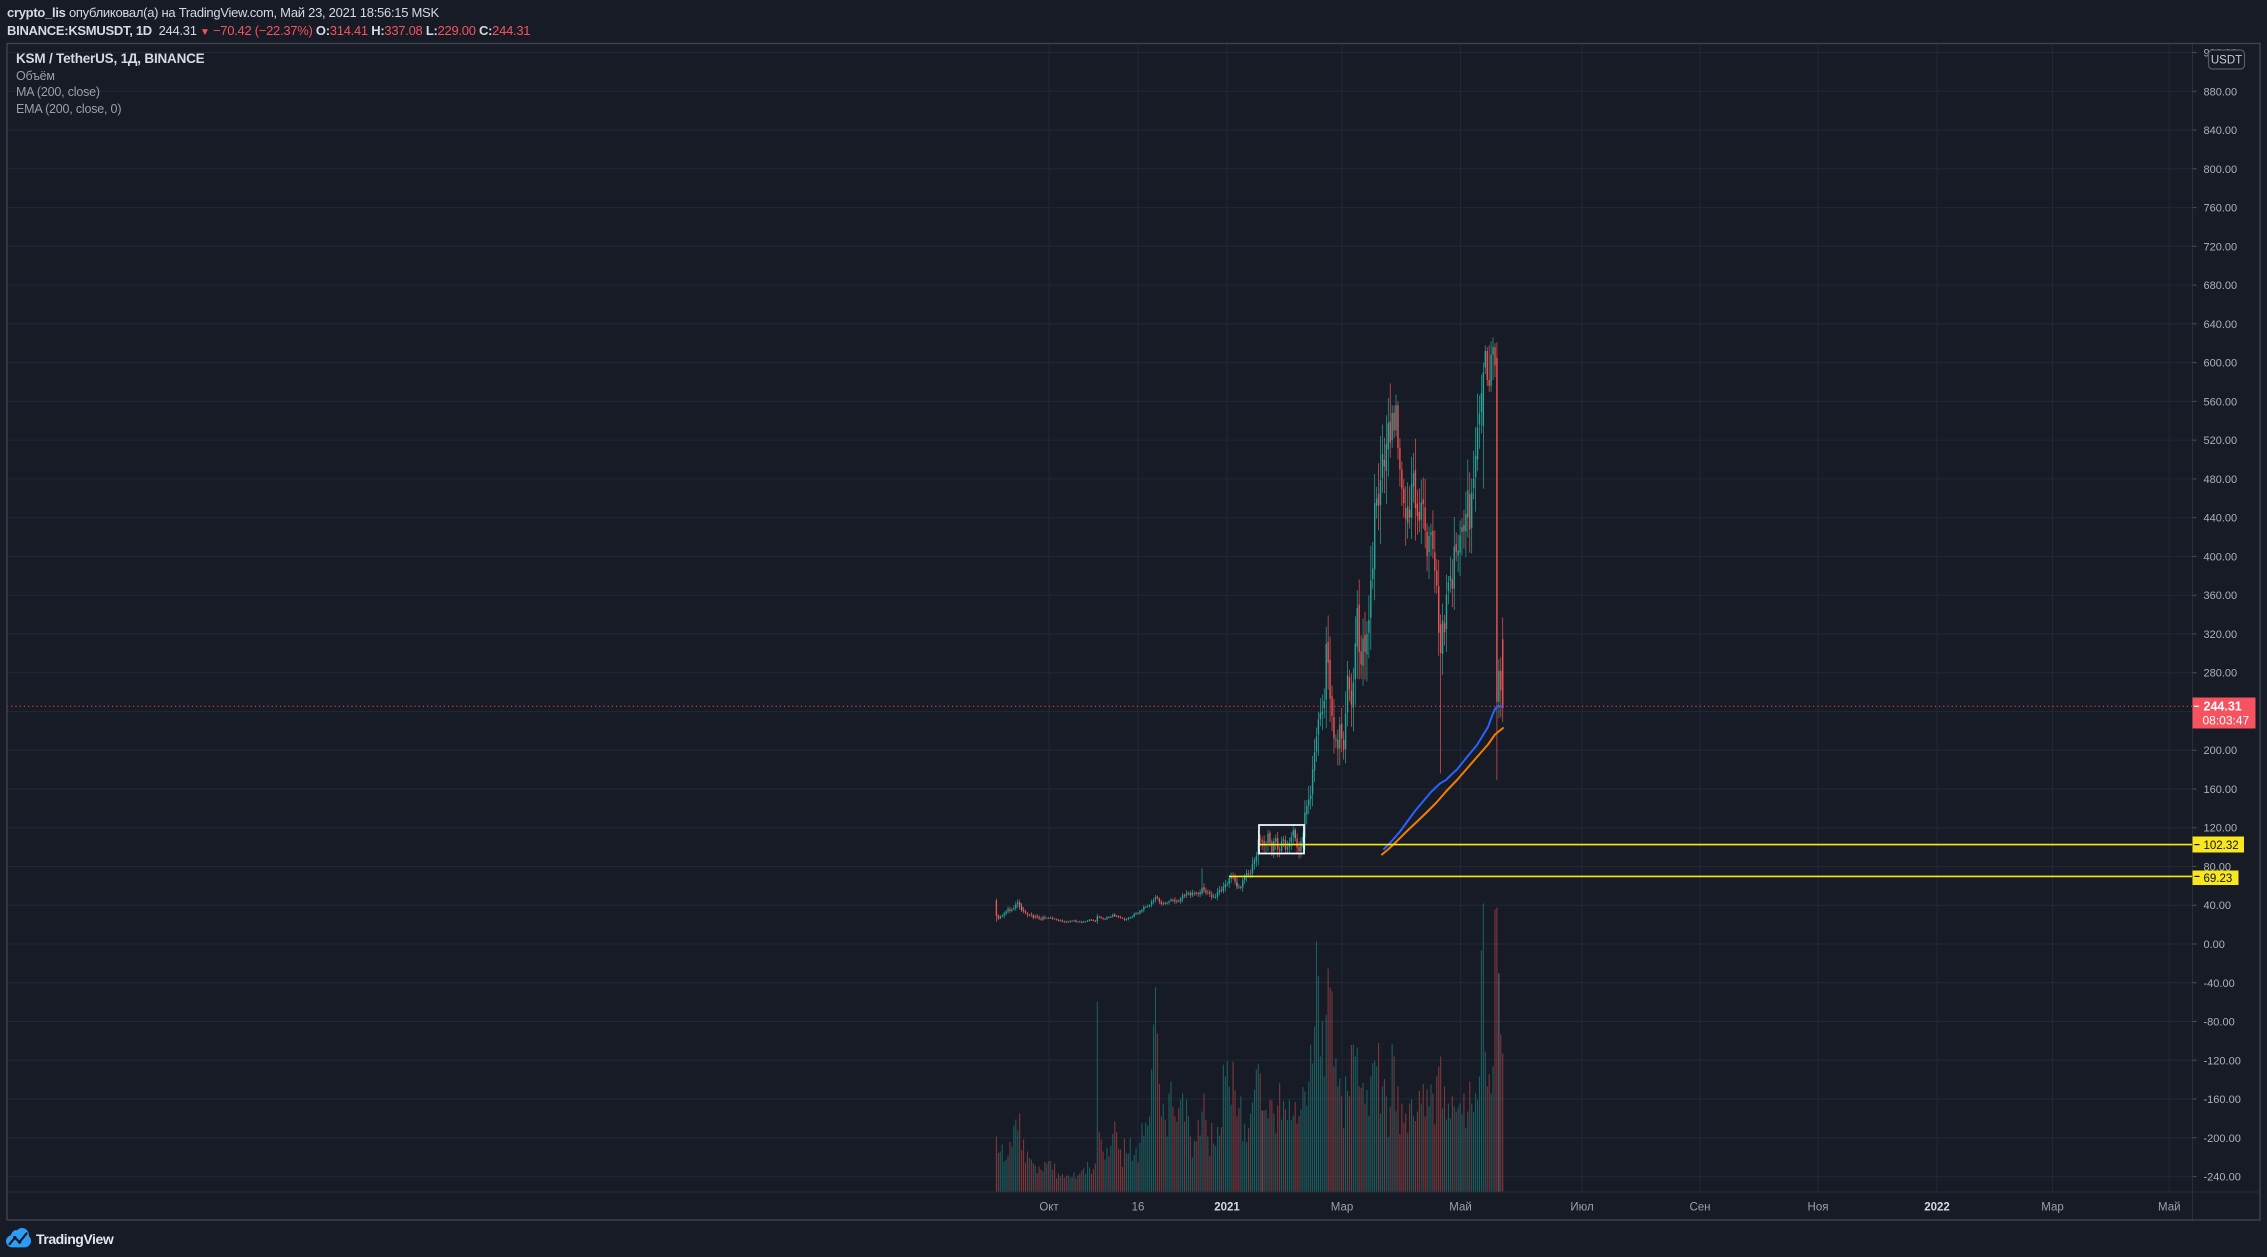 The height and width of the screenshot is (1257, 2267). What do you see at coordinates (2221, 131) in the screenshot?
I see `svg-text: 840.00` at bounding box center [2221, 131].